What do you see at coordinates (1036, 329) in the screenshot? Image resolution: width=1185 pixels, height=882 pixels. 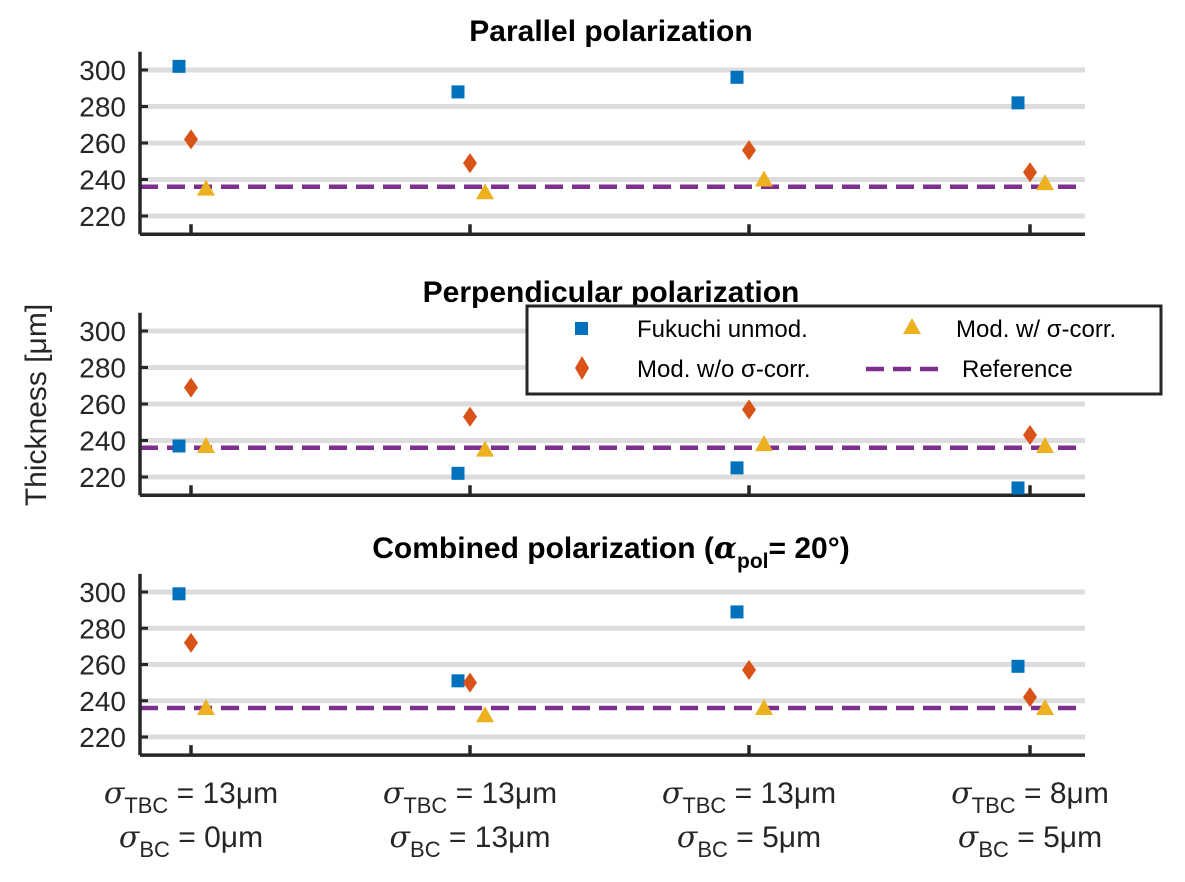 I see `legend-label-mod-w: Mod. w/ σ-corr.` at bounding box center [1036, 329].